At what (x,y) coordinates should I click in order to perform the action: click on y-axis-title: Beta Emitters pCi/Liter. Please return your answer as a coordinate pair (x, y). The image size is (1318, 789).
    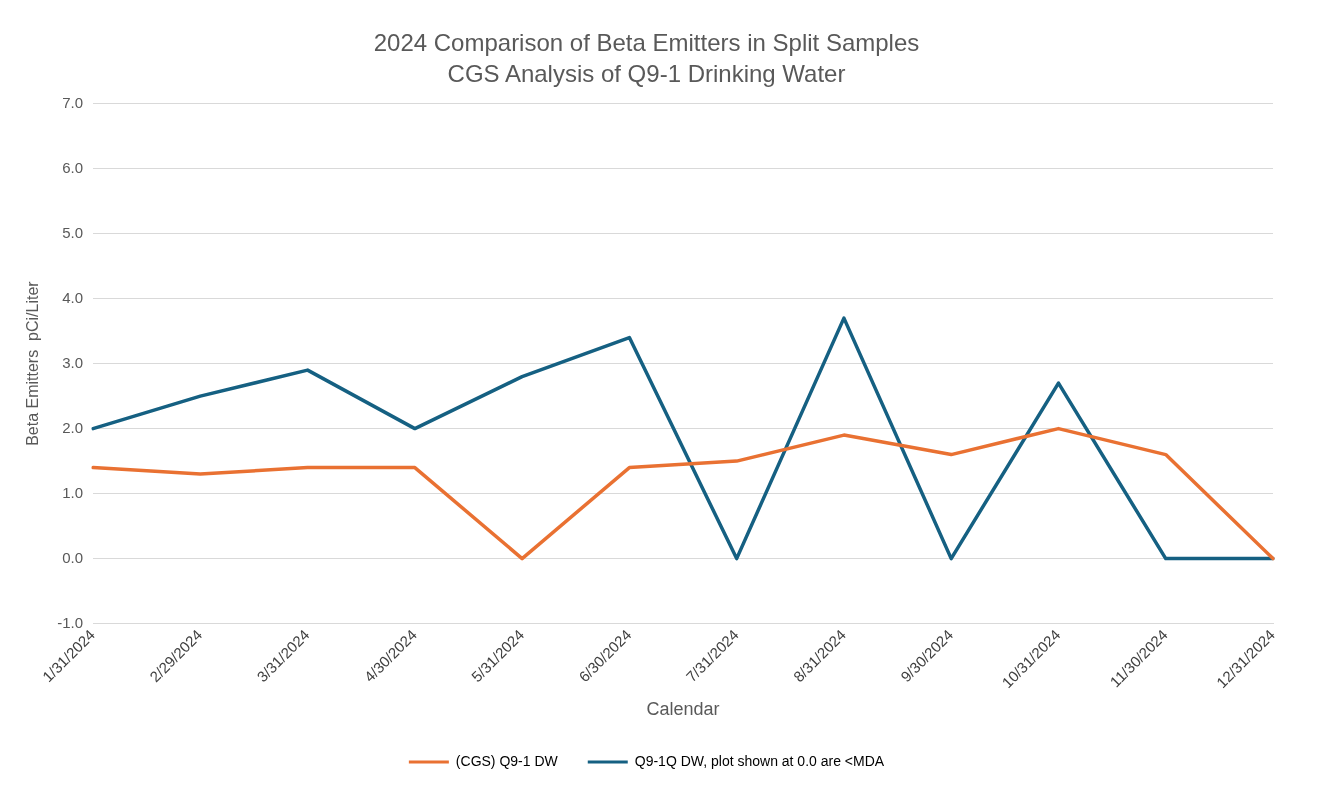
    Looking at the image, I should click on (33, 363).